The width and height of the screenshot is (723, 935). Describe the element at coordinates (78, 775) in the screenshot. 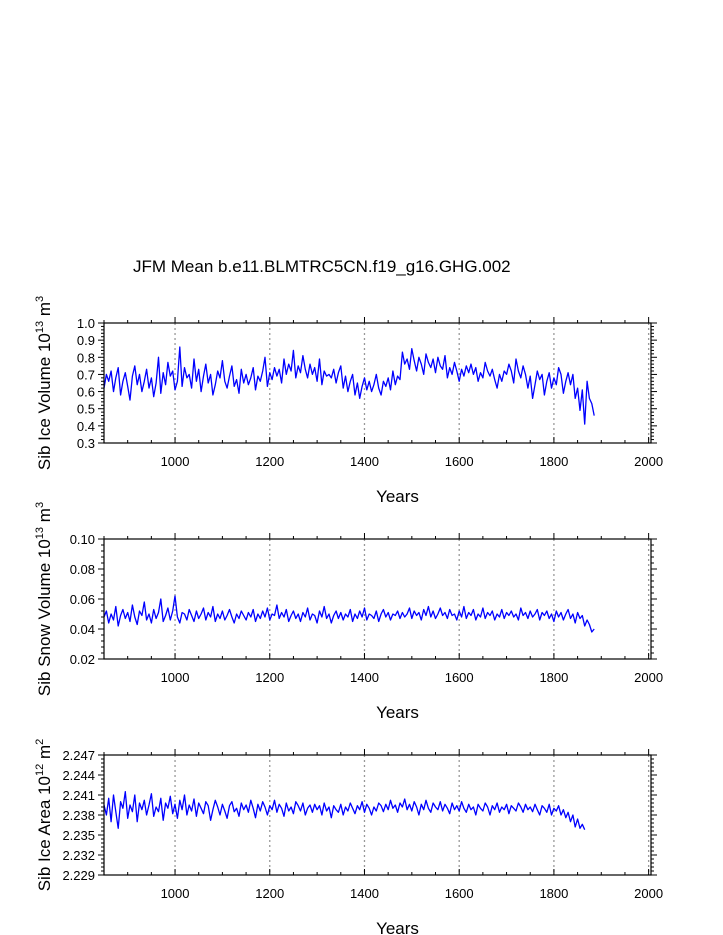

I see `y-tick-label: 2.244` at that location.